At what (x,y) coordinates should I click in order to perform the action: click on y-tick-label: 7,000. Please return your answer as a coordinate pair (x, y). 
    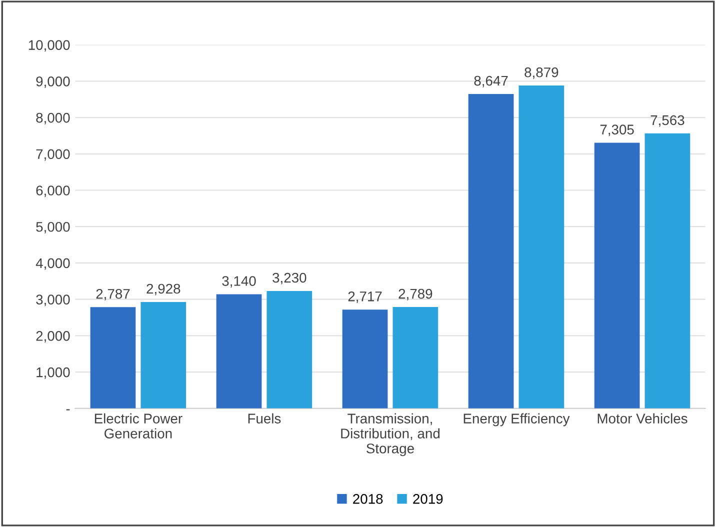
    Looking at the image, I should click on (53, 155).